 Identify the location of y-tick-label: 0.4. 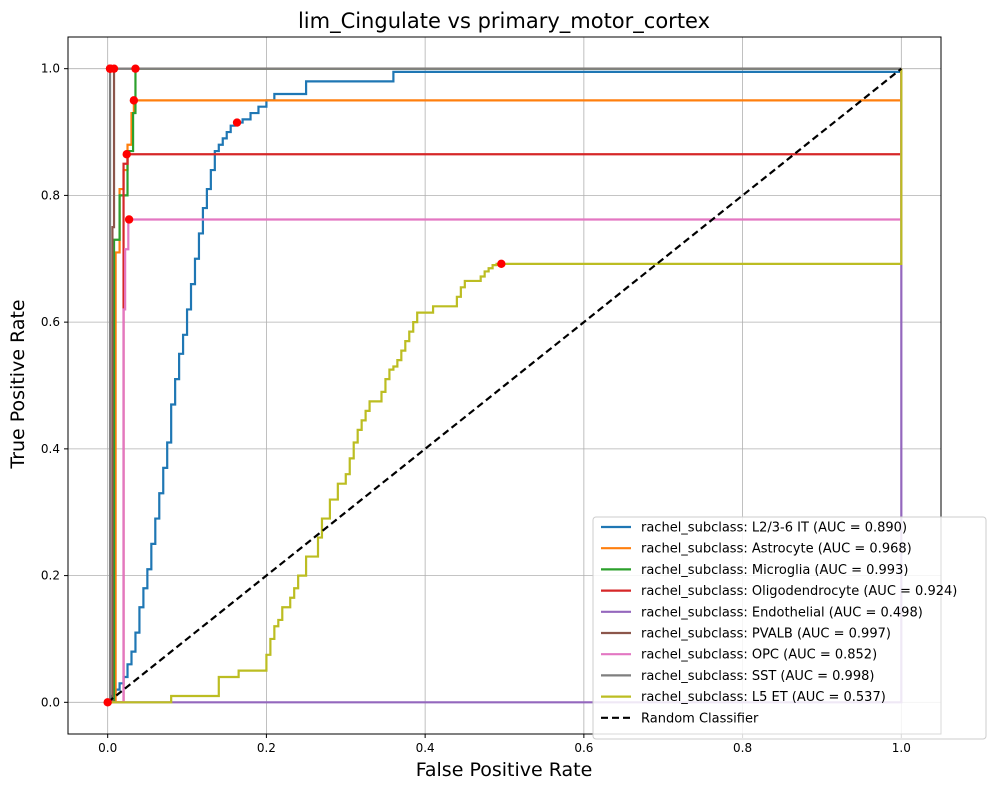
(50, 449).